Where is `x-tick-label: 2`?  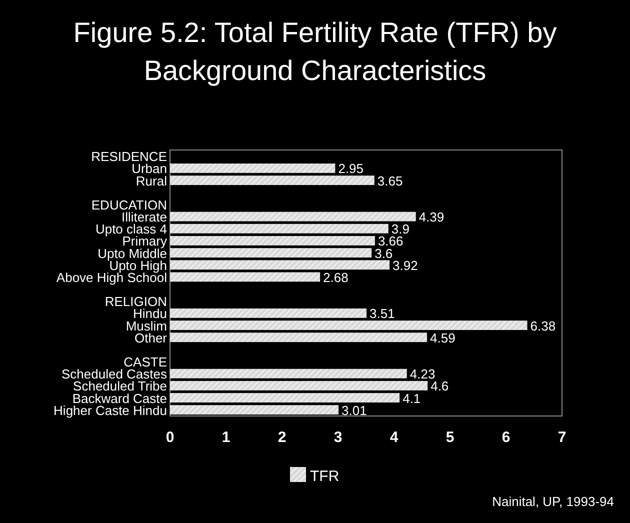
x-tick-label: 2 is located at coordinates (282, 437).